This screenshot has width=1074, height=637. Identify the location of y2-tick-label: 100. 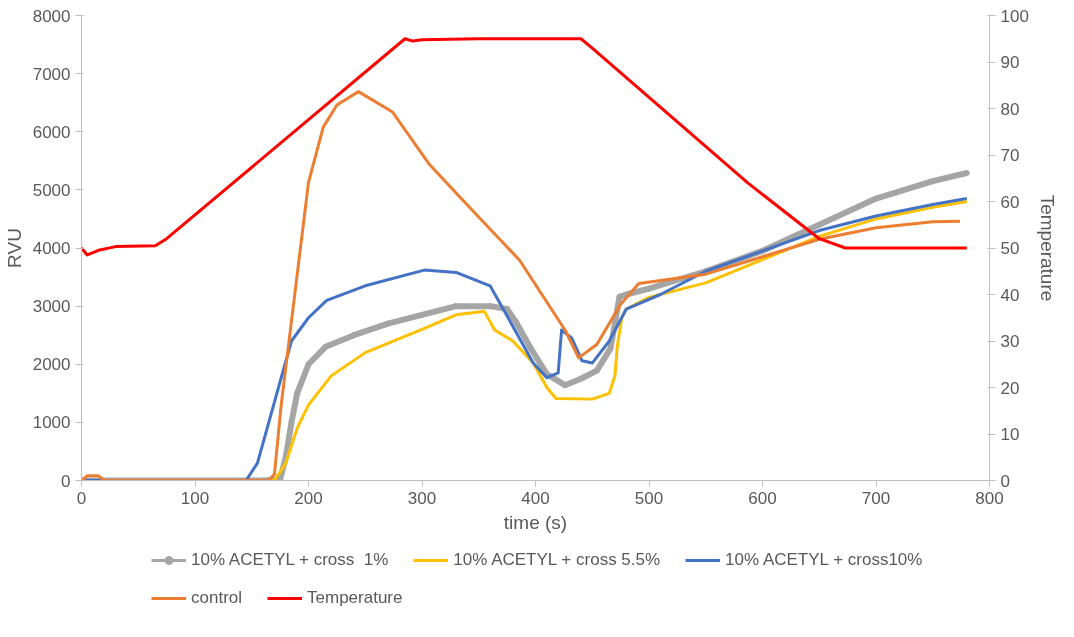
(1014, 16).